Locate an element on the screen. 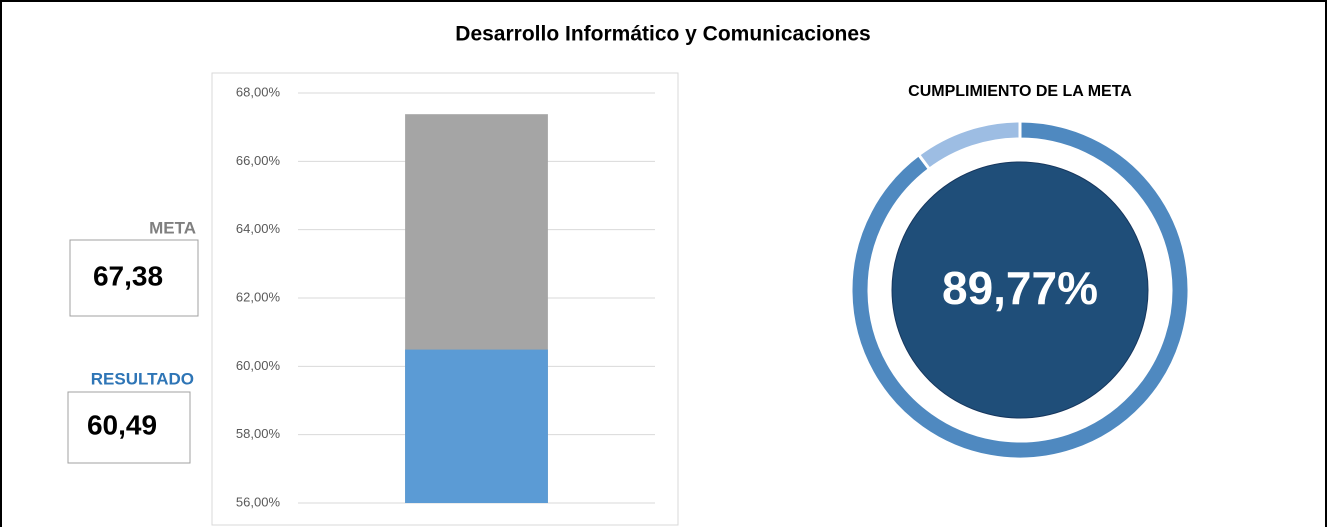 This screenshot has width=1327, height=527. doughnut-center is located at coordinates (1020, 290).